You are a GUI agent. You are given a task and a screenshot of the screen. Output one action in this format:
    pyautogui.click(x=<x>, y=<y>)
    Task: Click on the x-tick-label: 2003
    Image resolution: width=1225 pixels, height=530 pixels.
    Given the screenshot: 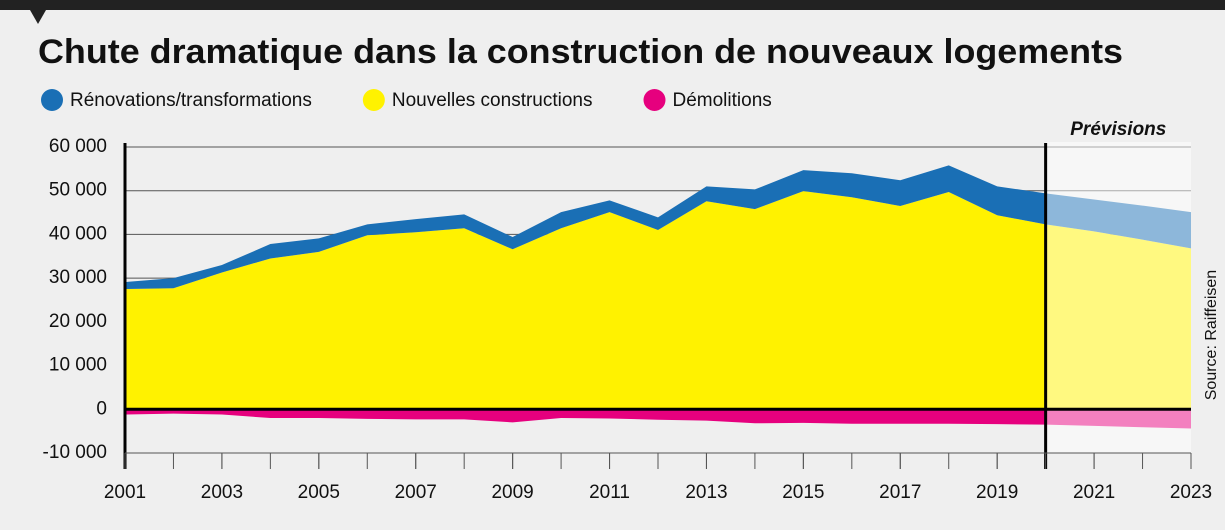 What is the action you would take?
    pyautogui.click(x=222, y=492)
    